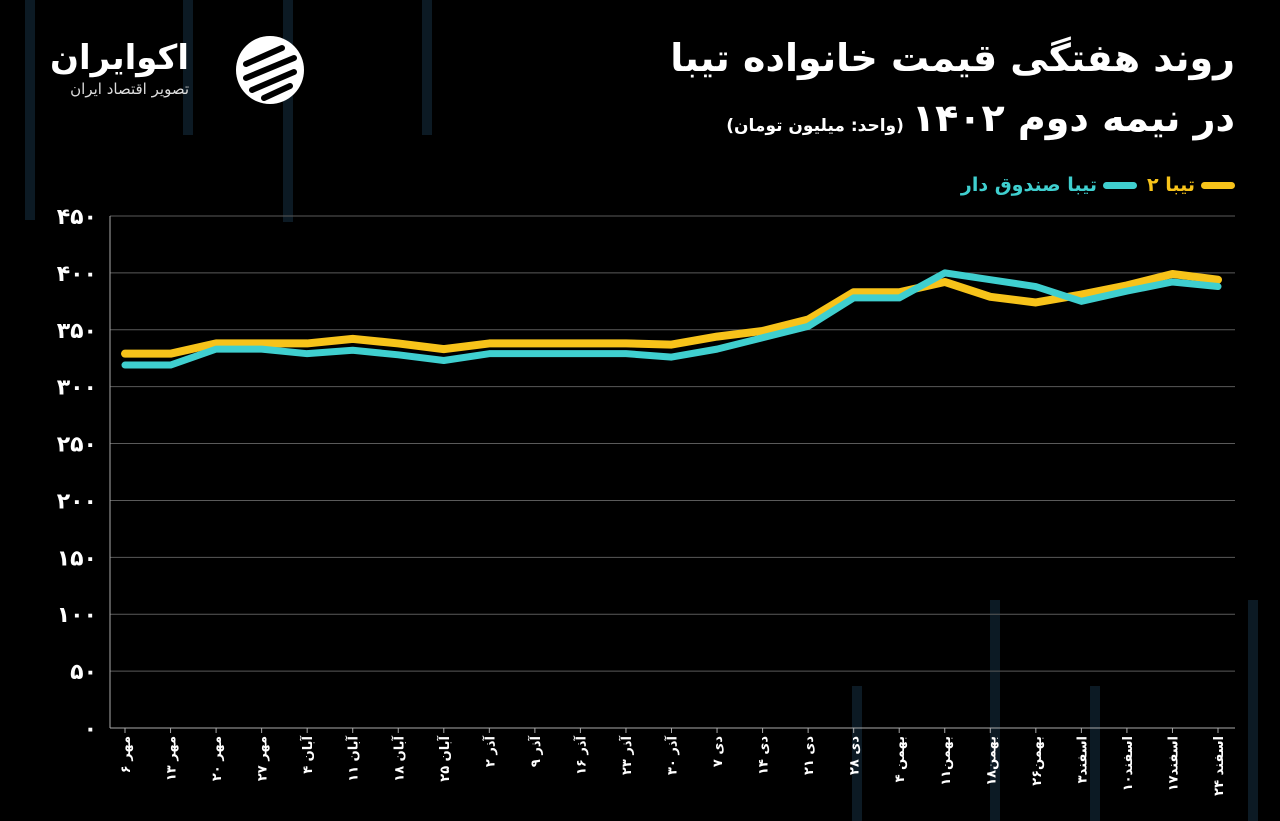  Describe the element at coordinates (83, 672) in the screenshot. I see `y-tick-label: ۵۰` at that location.